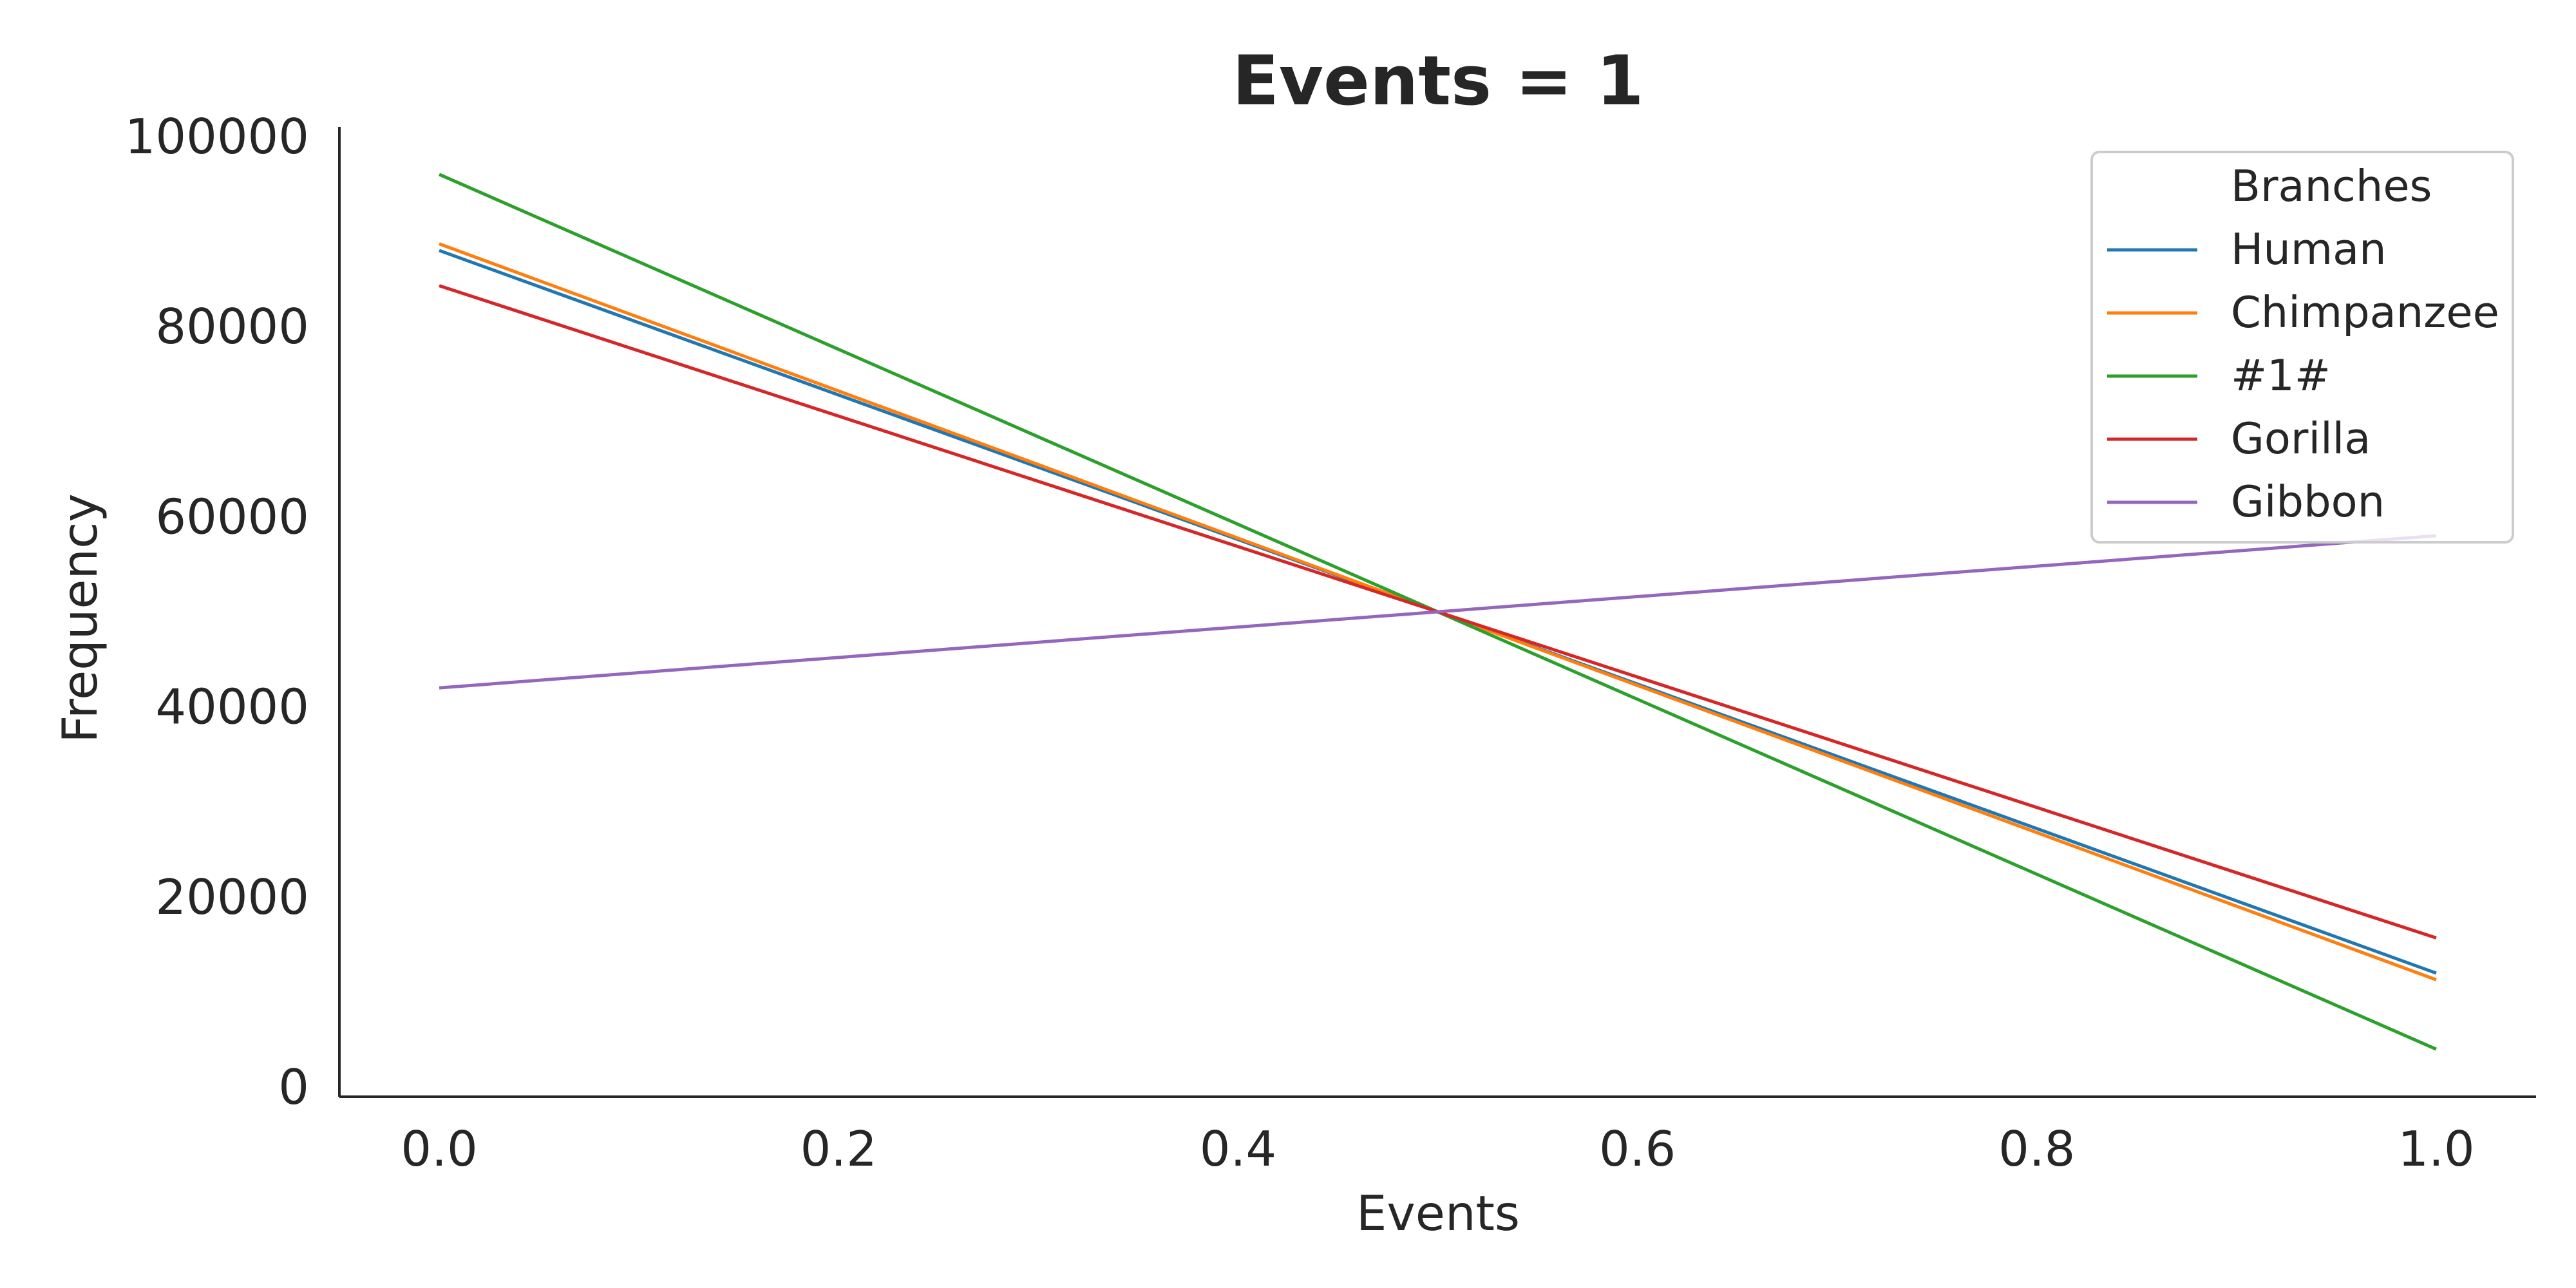 The image size is (2576, 1288). I want to click on x-axis-label: Events, so click(1438, 1213).